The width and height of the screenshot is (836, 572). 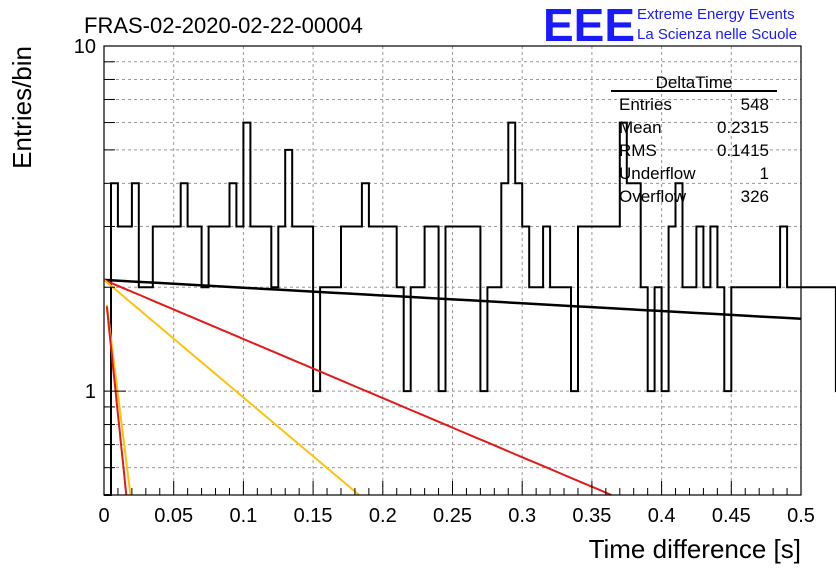 What do you see at coordinates (591, 516) in the screenshot?
I see `x-tick-label: 0.35` at bounding box center [591, 516].